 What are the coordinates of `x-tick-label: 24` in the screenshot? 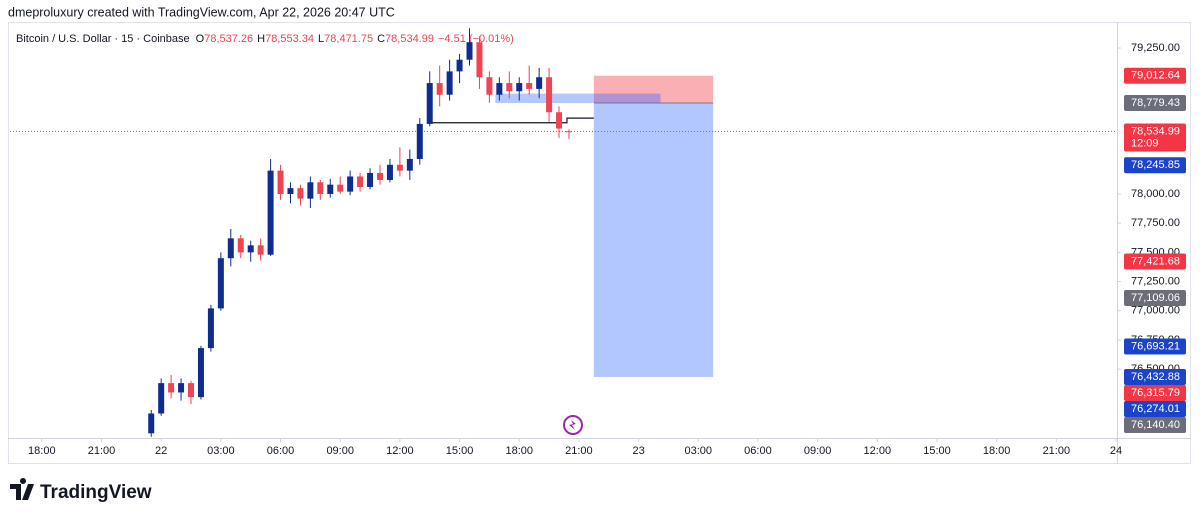 It's located at (1116, 451).